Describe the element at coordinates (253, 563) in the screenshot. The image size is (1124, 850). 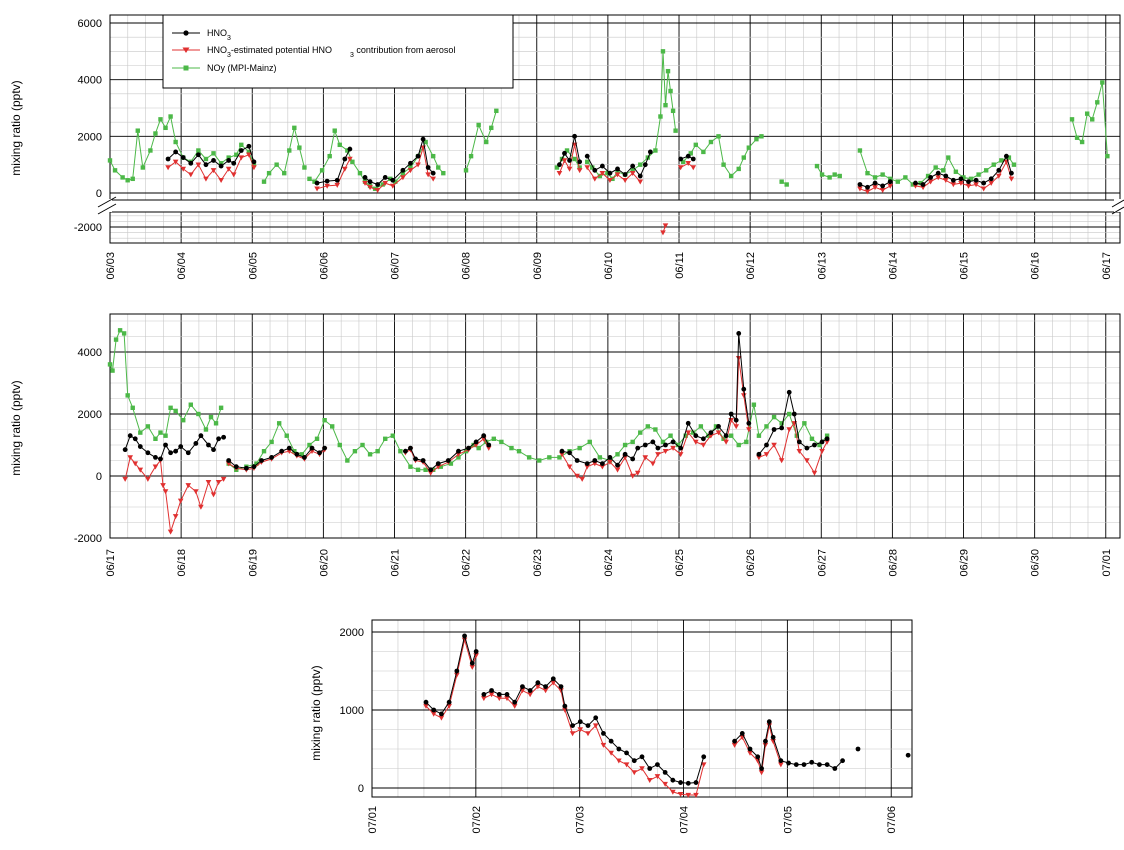
I see `x-tick-label: 06/19` at that location.